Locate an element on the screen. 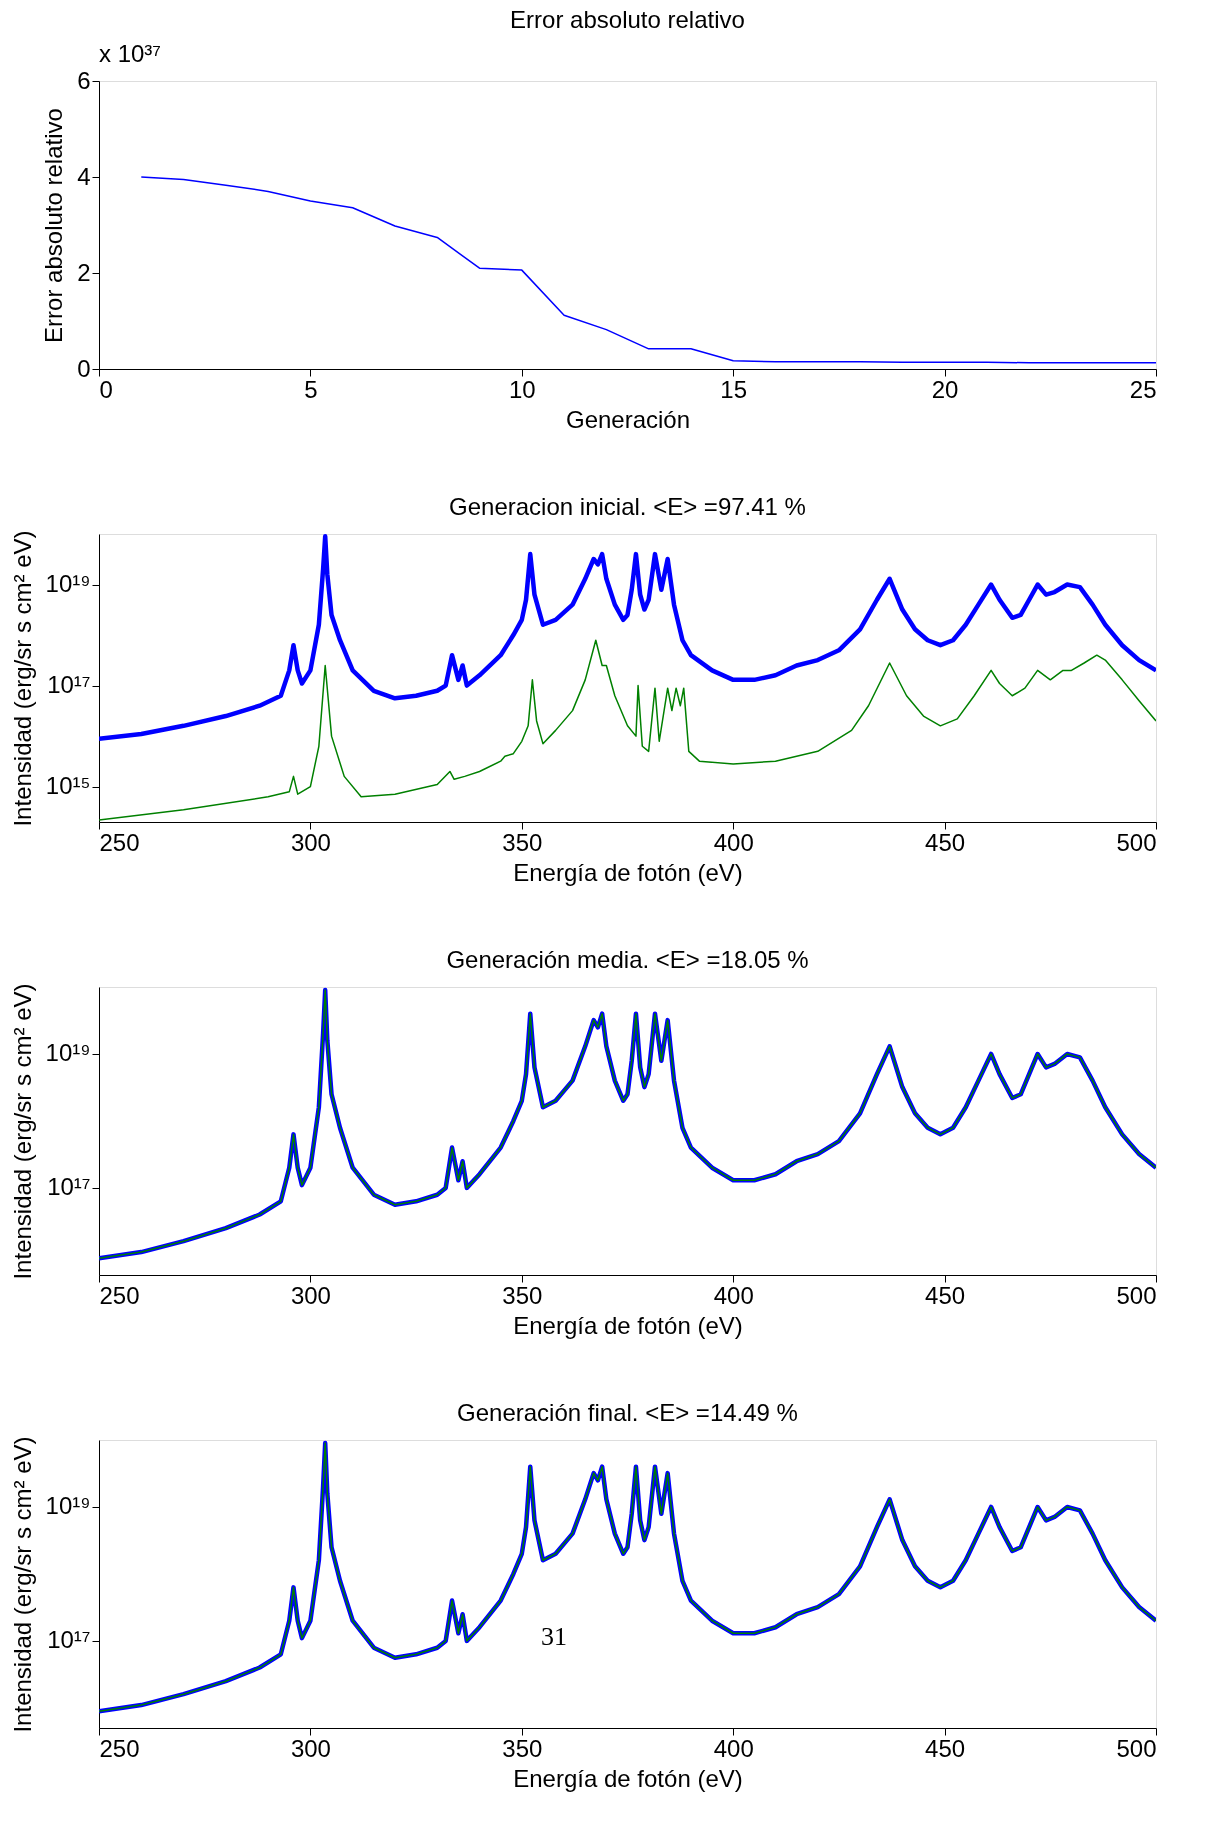  x-tick-label: 15 is located at coordinates (734, 389).